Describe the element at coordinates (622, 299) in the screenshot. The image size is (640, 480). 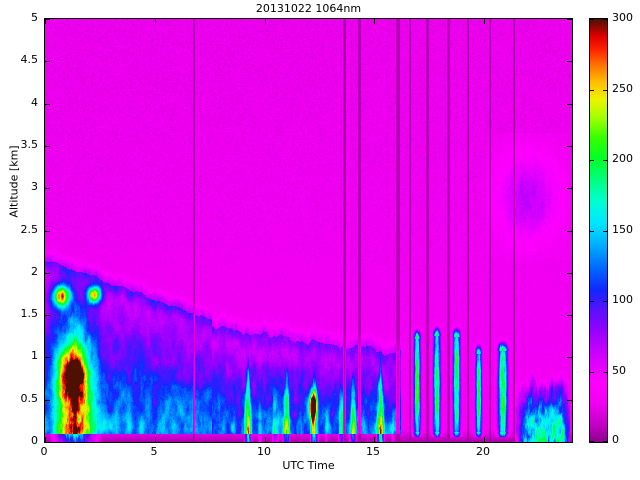
I see `colorbar-tick-label: 100` at that location.